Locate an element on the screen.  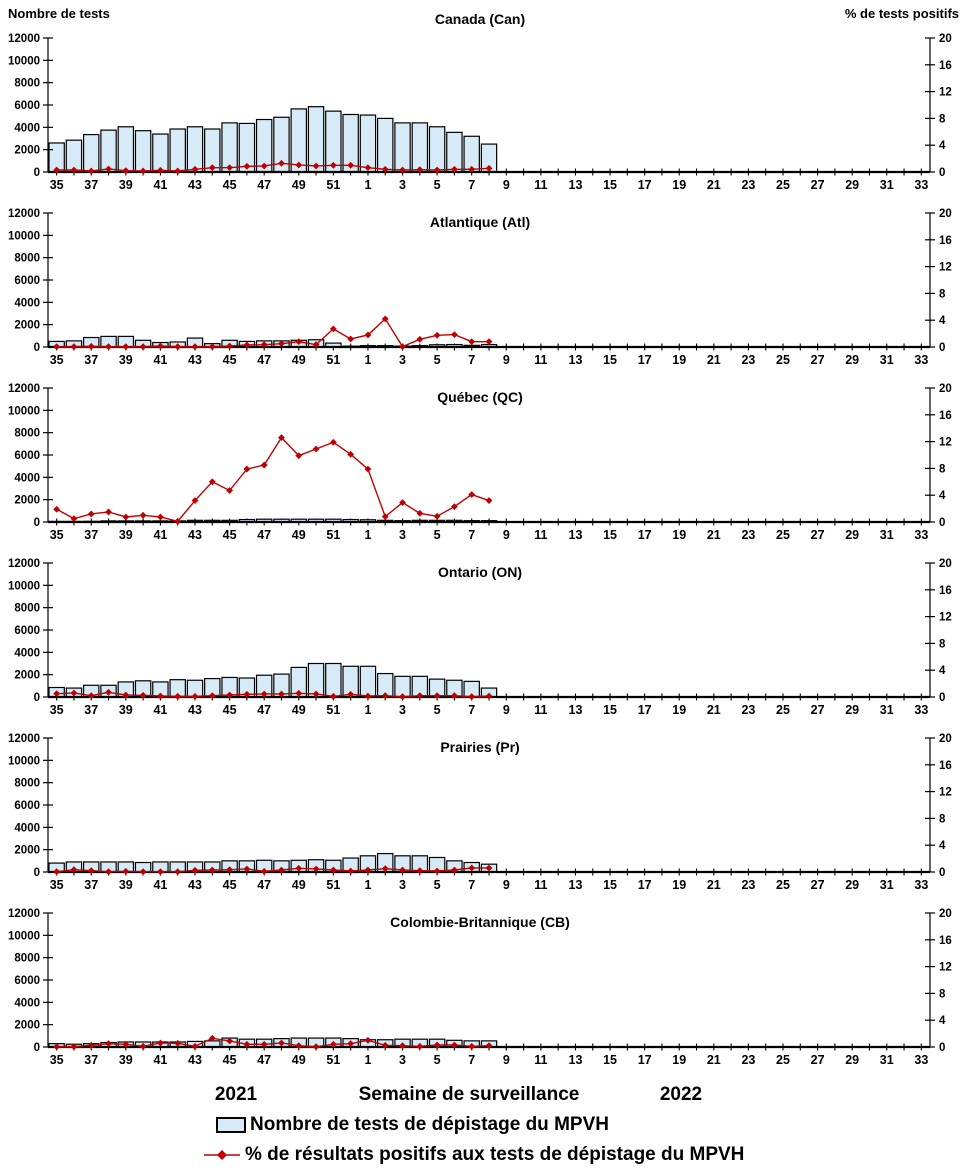
svg-text: 10000 is located at coordinates (24, 586).